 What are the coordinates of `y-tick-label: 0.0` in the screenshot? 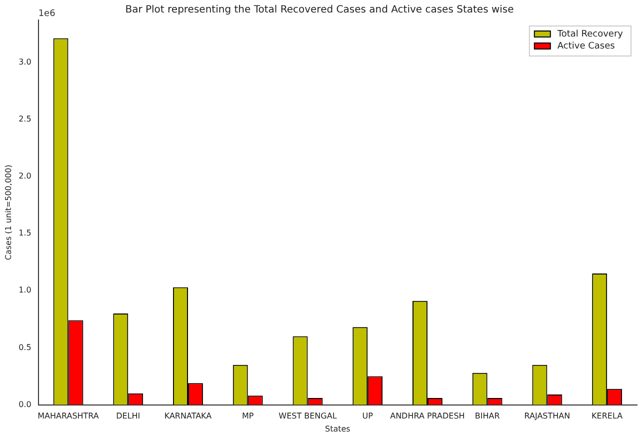 It's located at (25, 404).